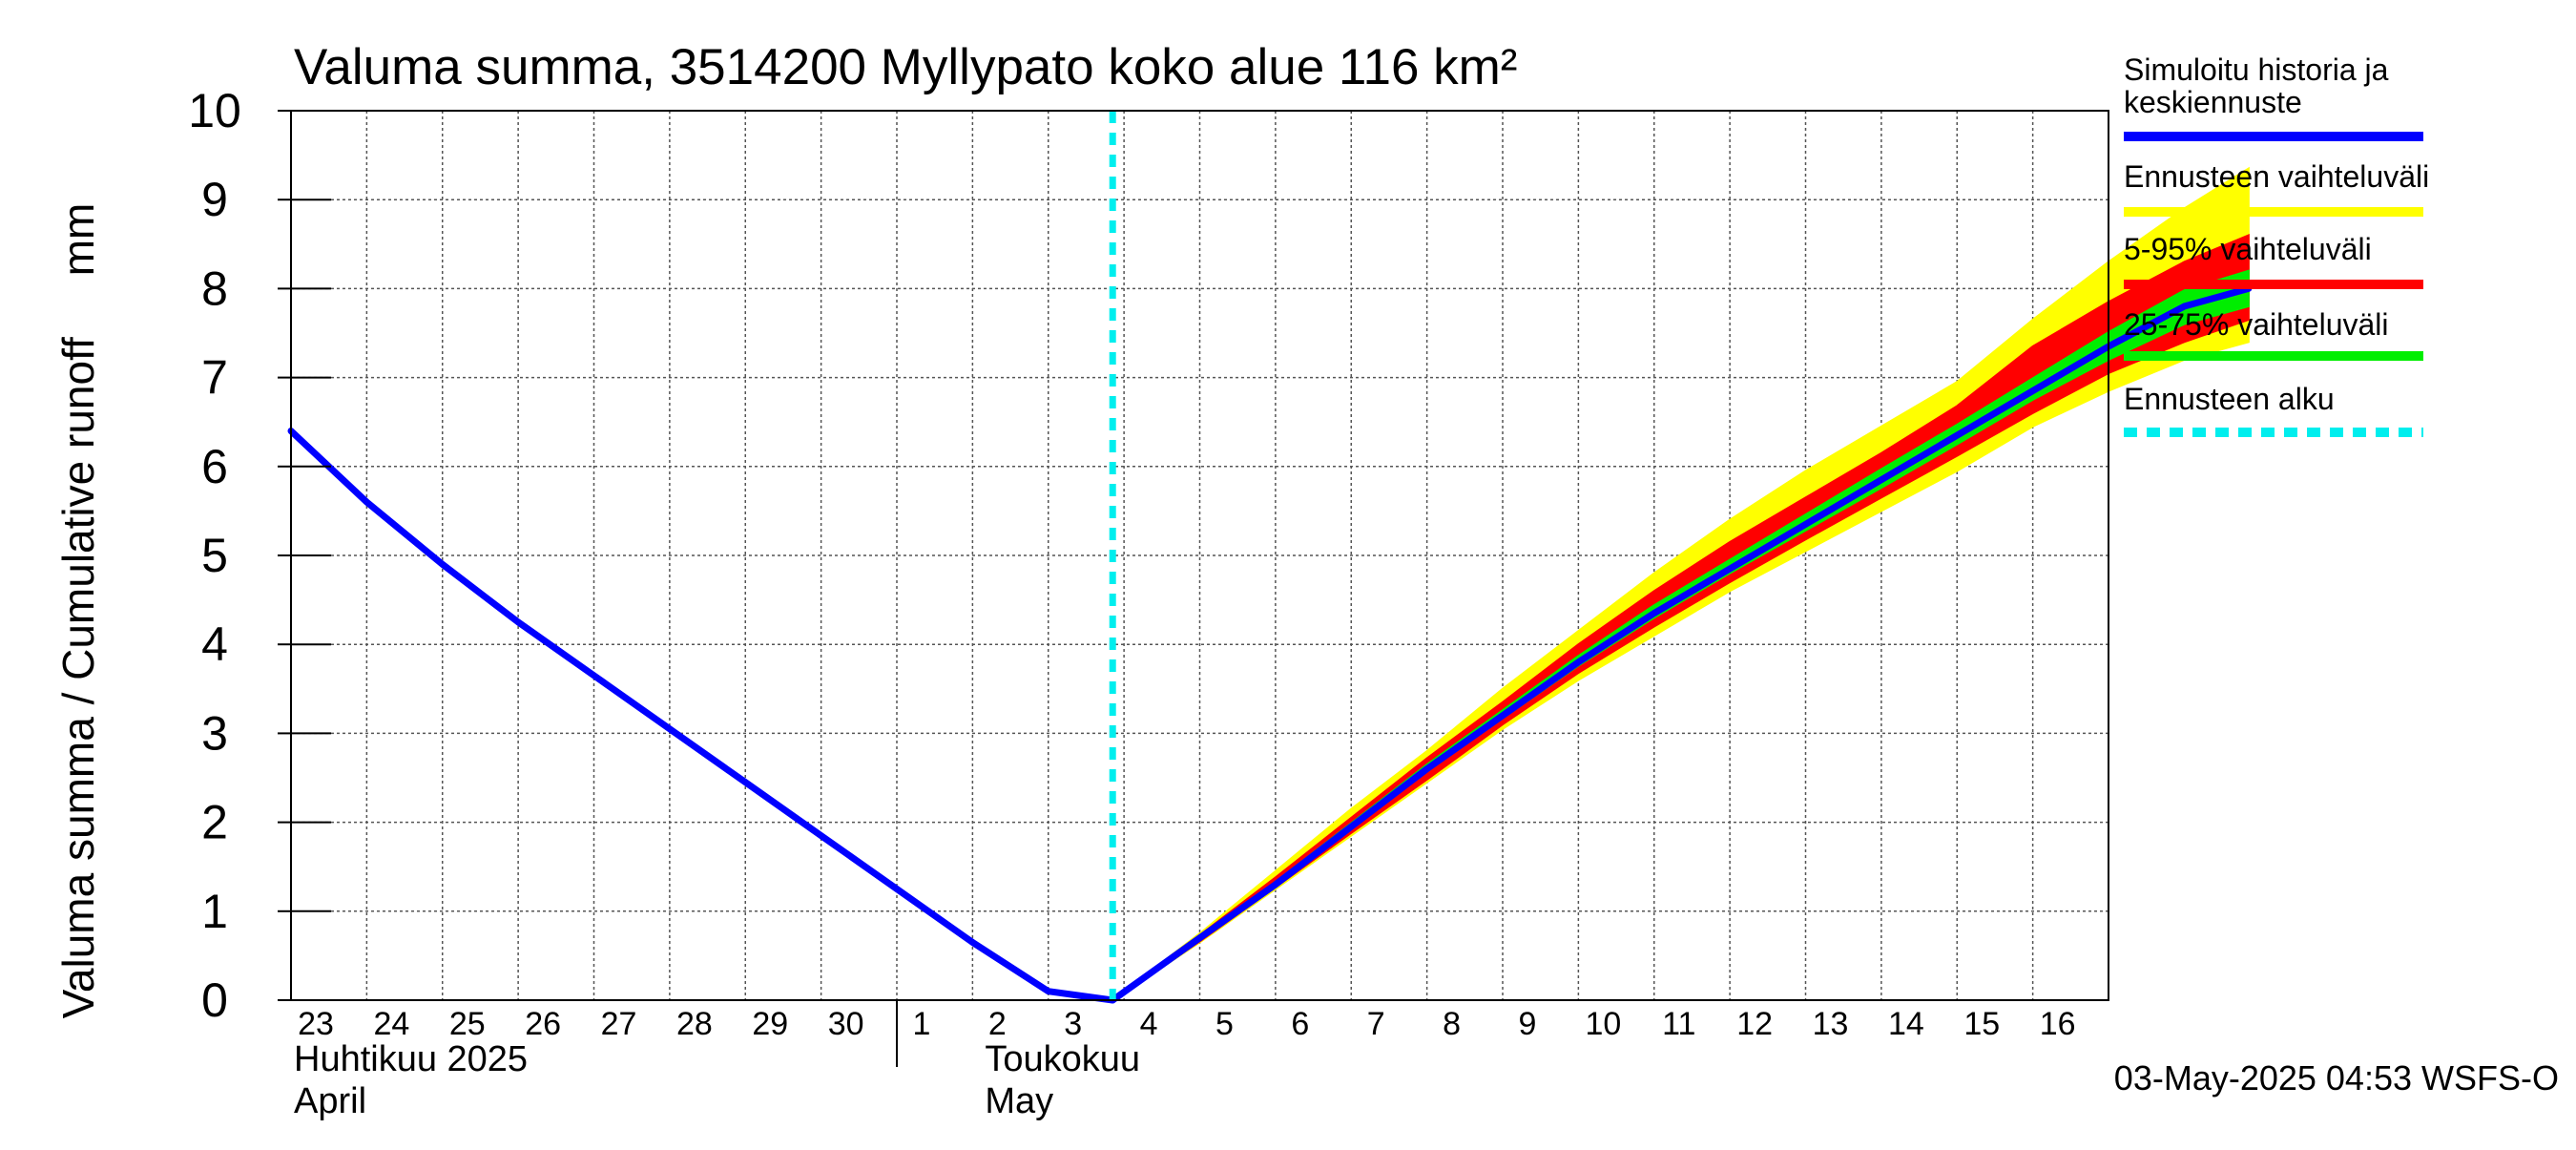 Image resolution: width=2576 pixels, height=1150 pixels. What do you see at coordinates (1224, 1024) in the screenshot?
I see `x-tick-label: 5` at bounding box center [1224, 1024].